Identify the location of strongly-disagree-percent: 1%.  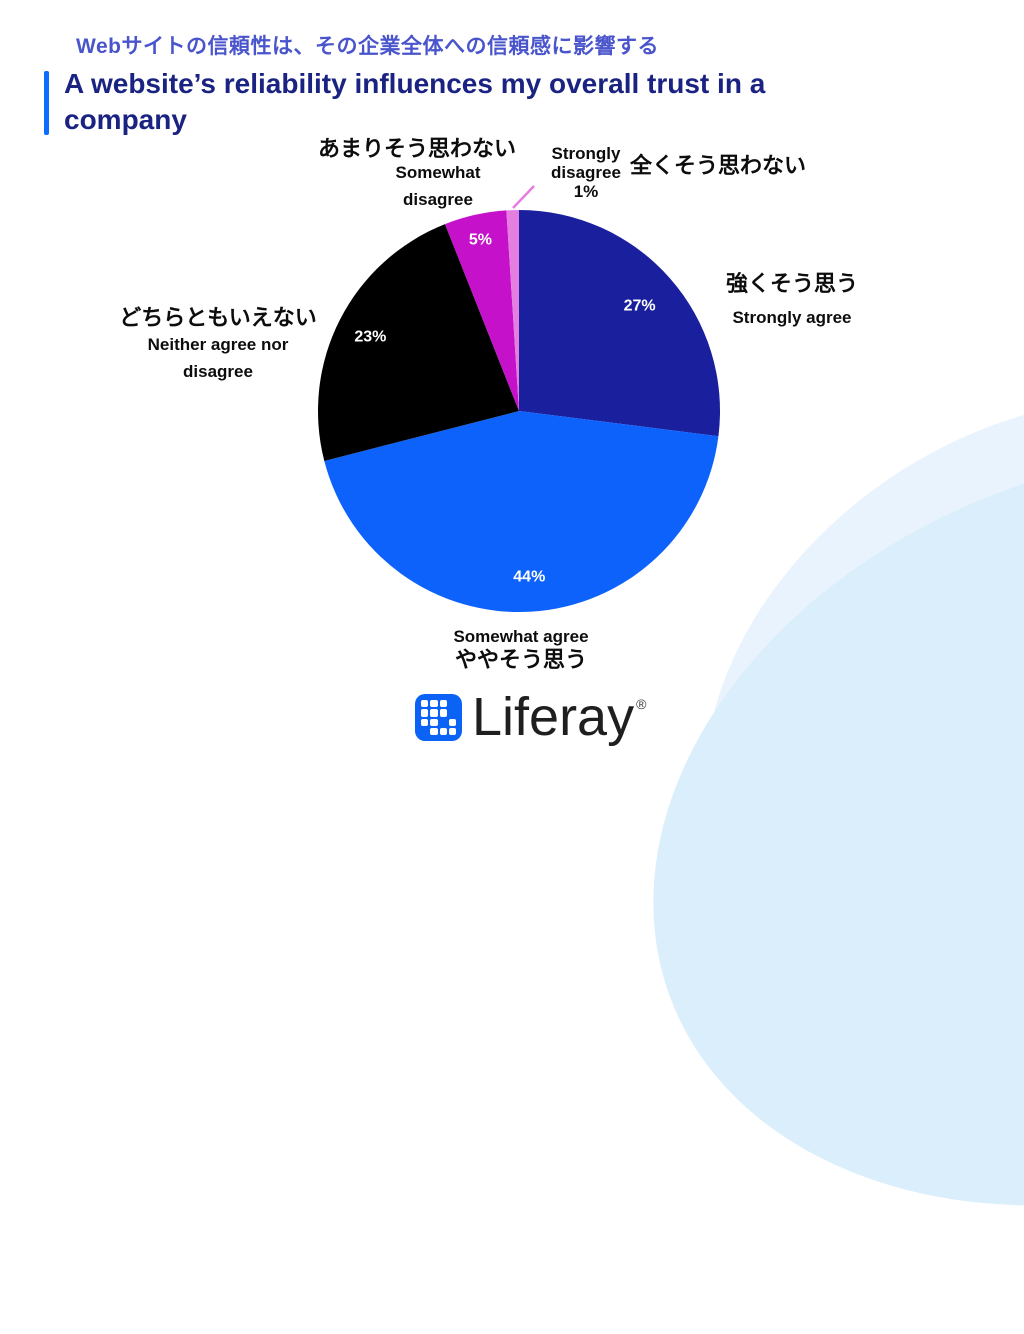
(586, 191).